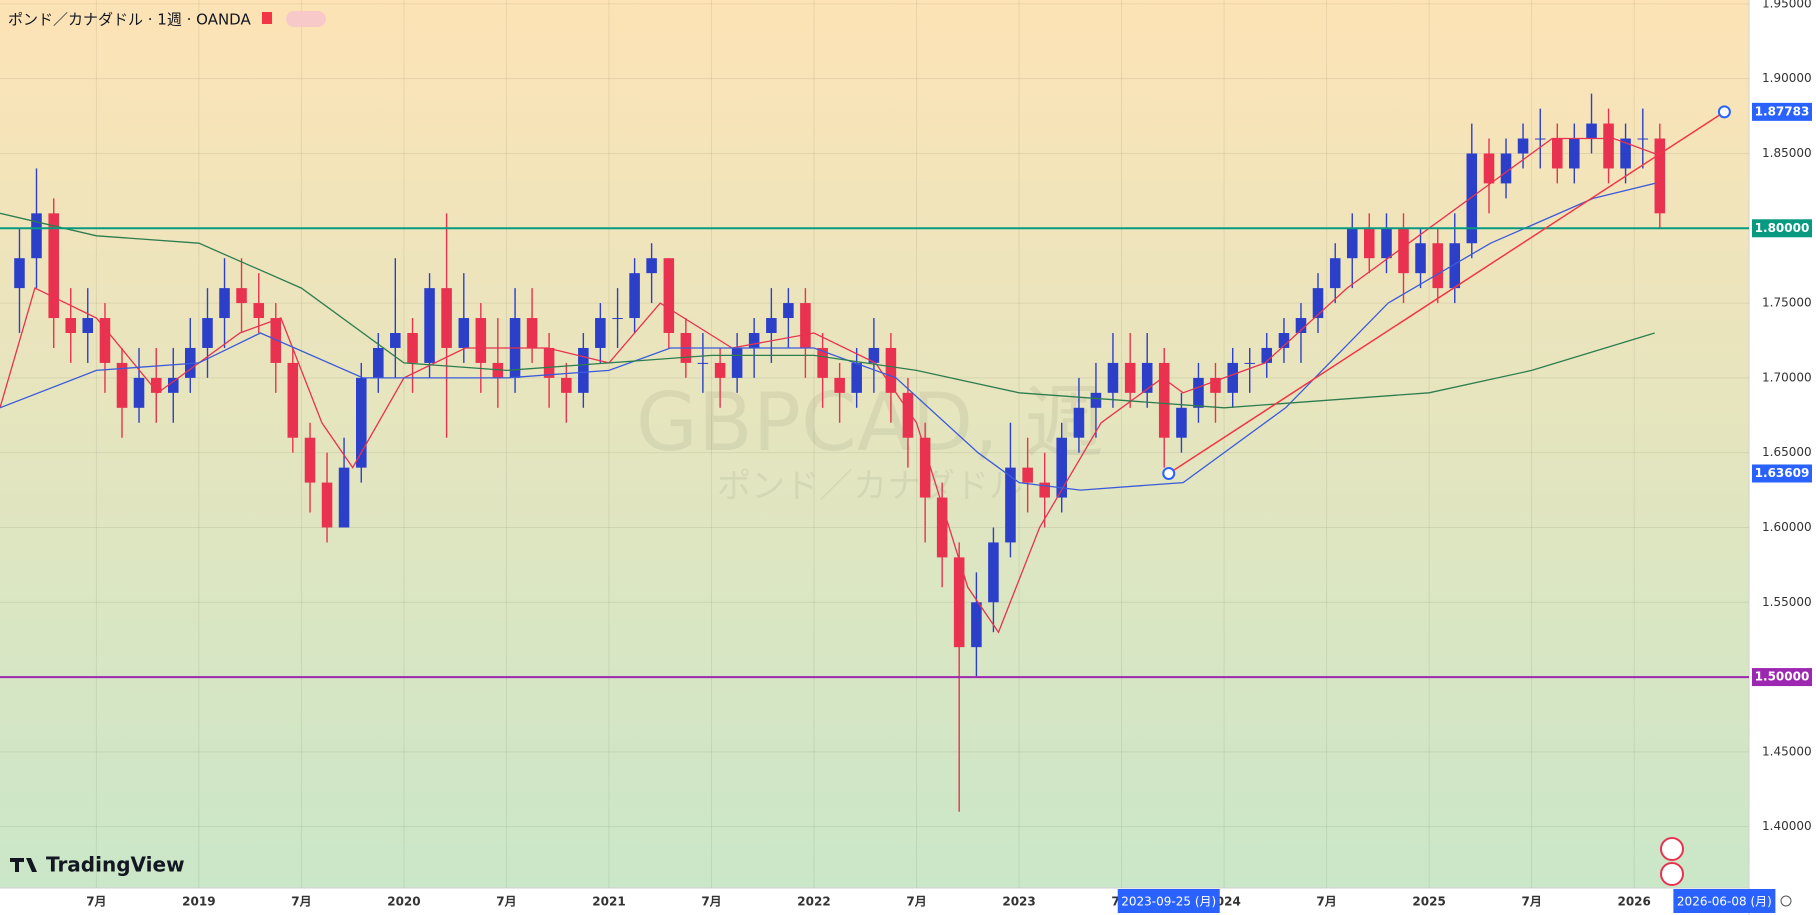  I want to click on watermark: GBPCAD, 週, so click(870, 422).